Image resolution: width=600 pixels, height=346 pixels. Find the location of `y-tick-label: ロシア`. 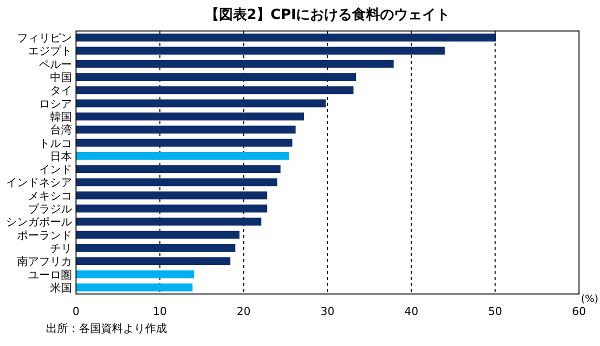

y-tick-label: ロシア is located at coordinates (55, 103).